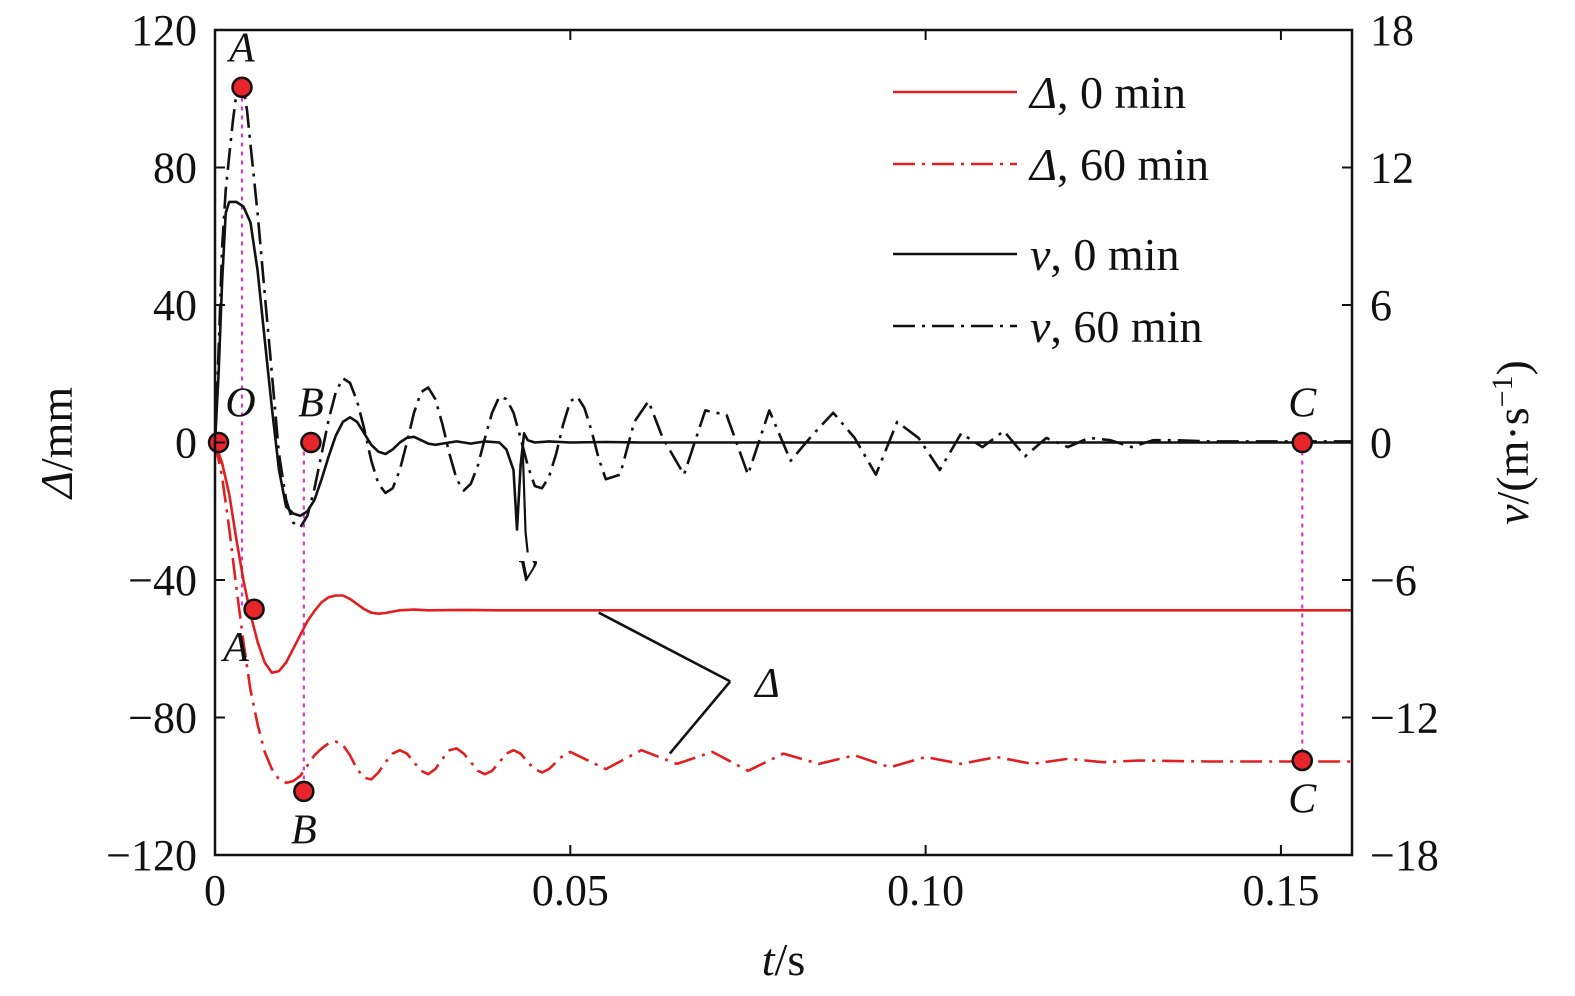 The image size is (1575, 996). Describe the element at coordinates (1392, 168) in the screenshot. I see `y-right-tick-label: 12` at that location.